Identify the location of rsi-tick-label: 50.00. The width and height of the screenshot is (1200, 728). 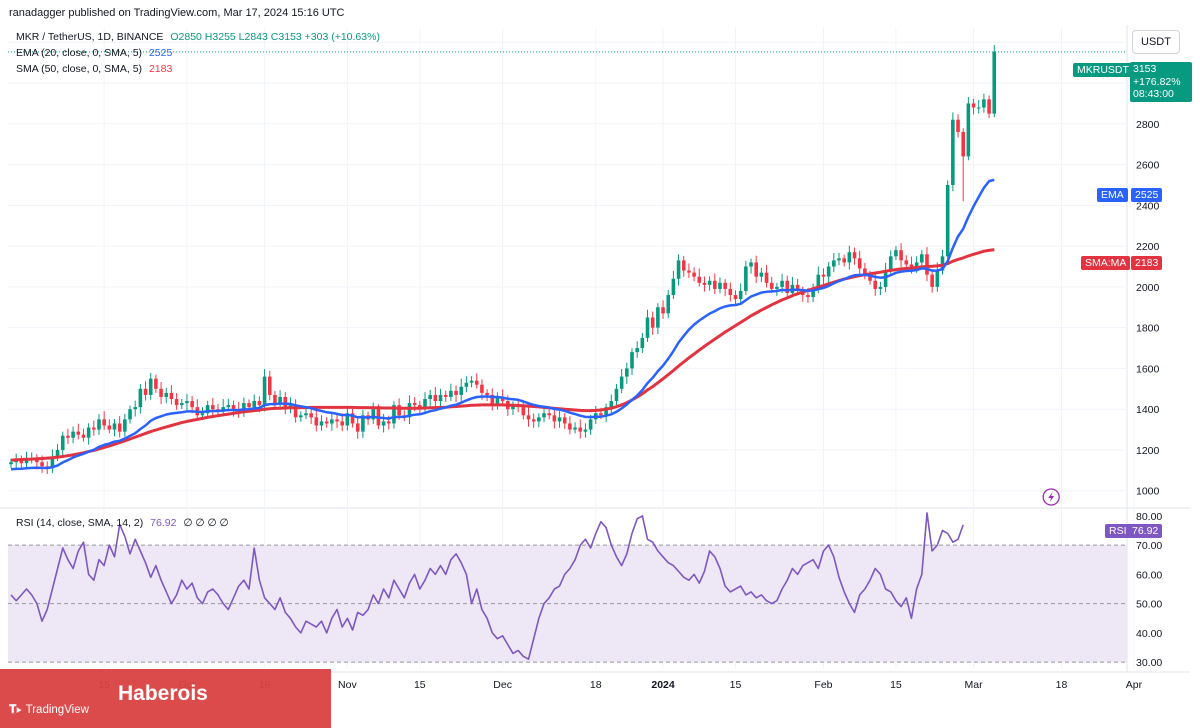
(1149, 605).